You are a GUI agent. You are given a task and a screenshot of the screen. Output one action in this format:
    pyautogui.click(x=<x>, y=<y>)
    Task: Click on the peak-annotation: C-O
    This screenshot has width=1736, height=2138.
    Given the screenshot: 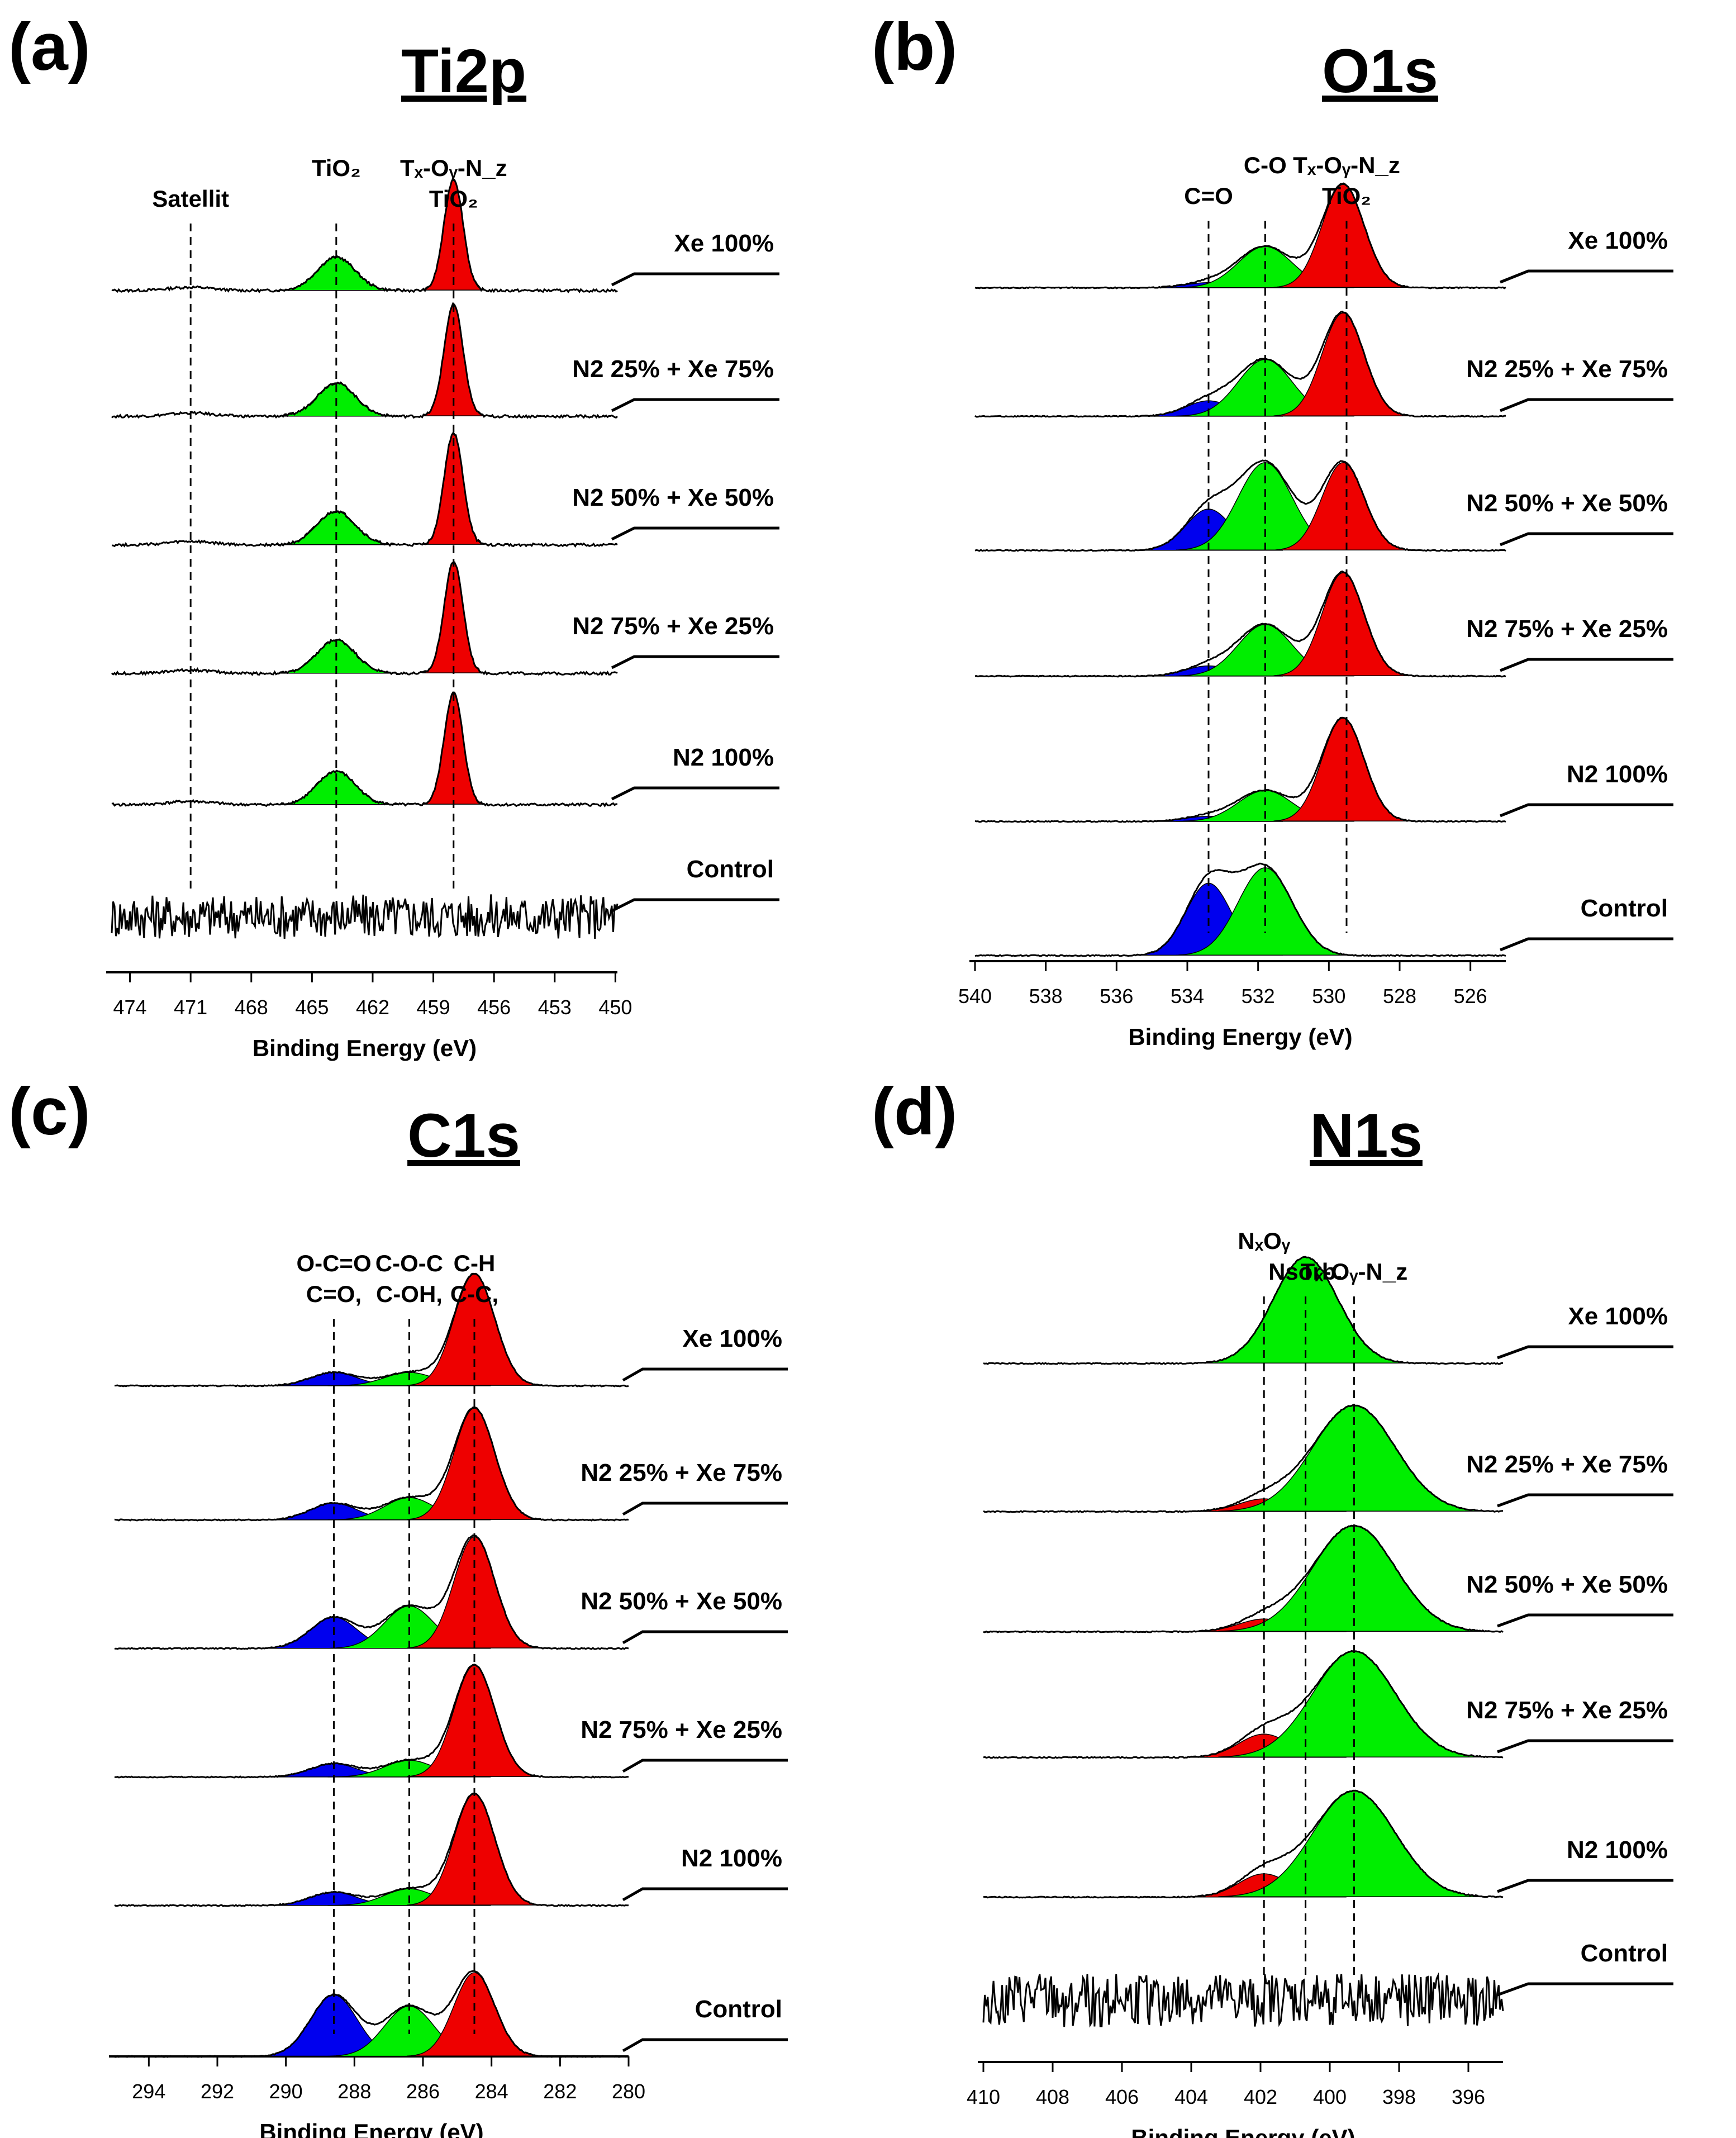 What is the action you would take?
    pyautogui.click(x=1265, y=165)
    